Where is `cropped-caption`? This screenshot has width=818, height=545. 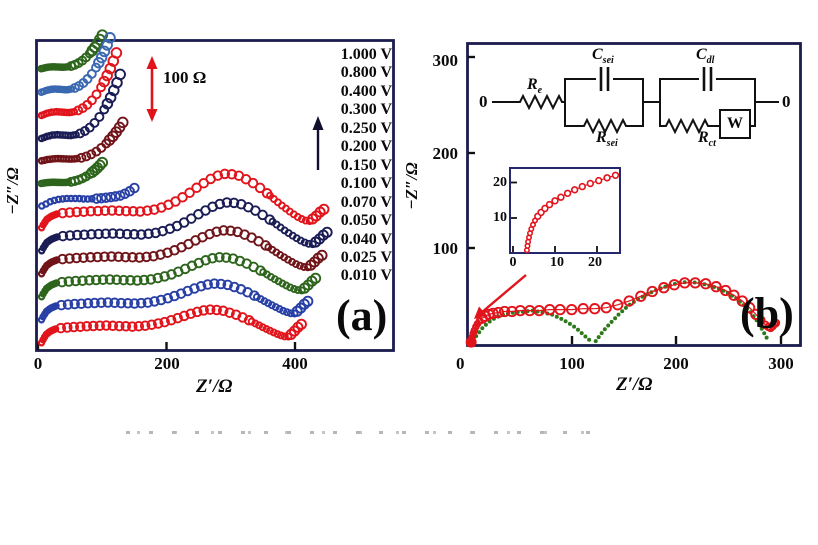
cropped-caption is located at coordinates (365, 432).